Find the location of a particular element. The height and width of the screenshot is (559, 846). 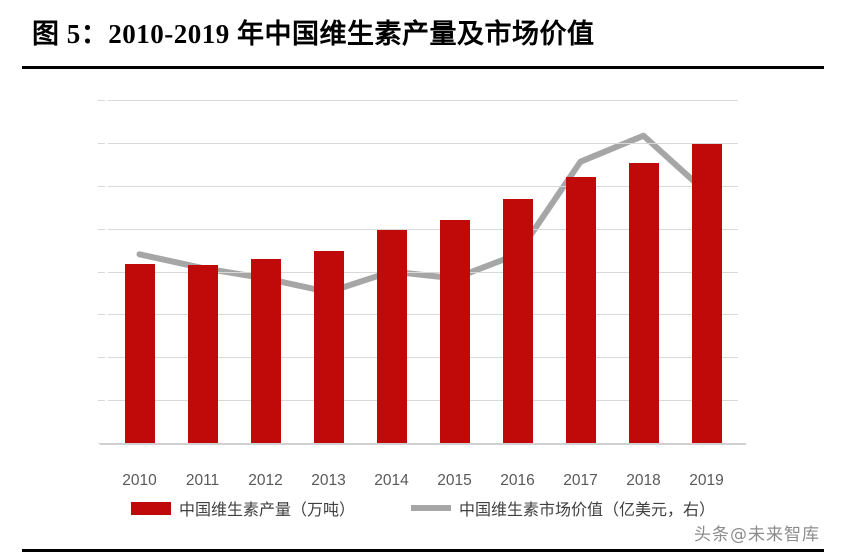

legend-label-production: 中国维生素产量（万吨） is located at coordinates (266, 509).